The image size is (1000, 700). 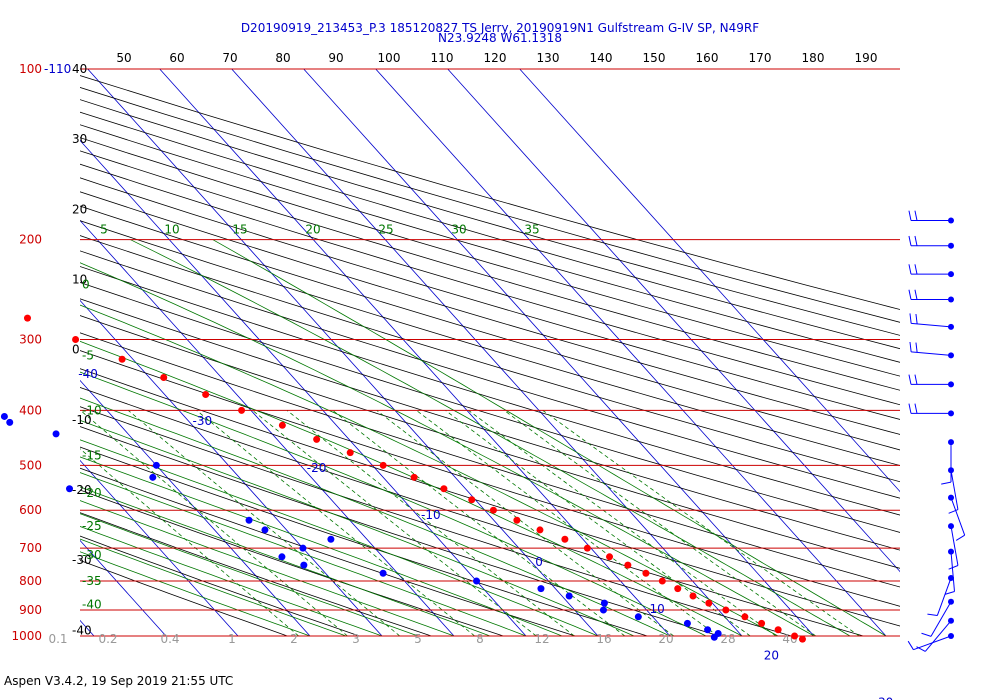 What do you see at coordinates (82, 630) in the screenshot?
I see `left-temp-label: -40` at bounding box center [82, 630].